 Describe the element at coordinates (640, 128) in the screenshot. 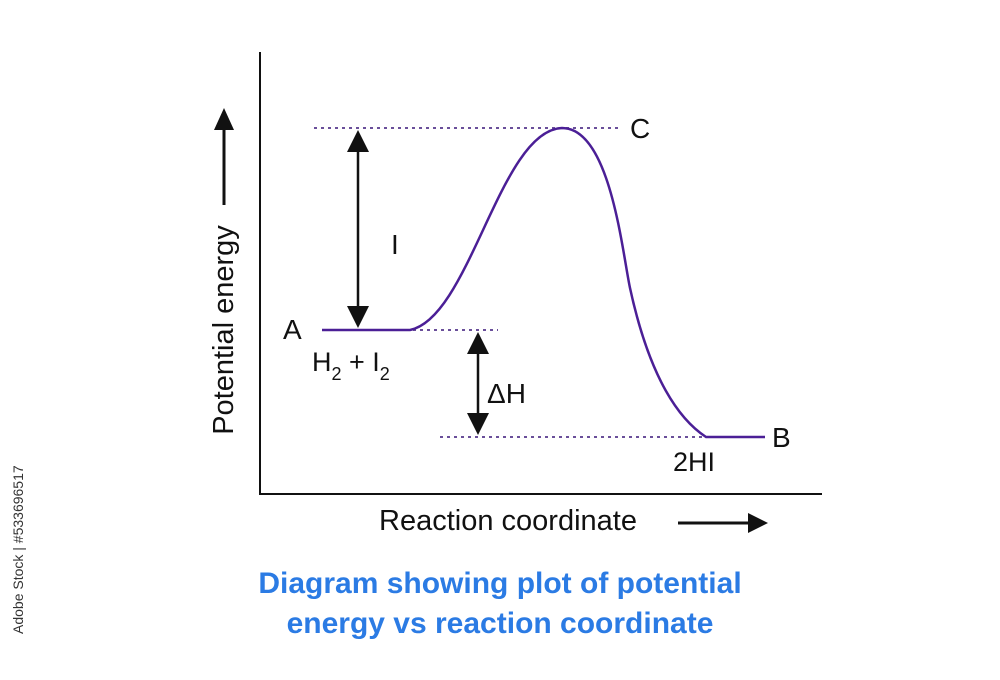

I see `point-c-label: C` at that location.